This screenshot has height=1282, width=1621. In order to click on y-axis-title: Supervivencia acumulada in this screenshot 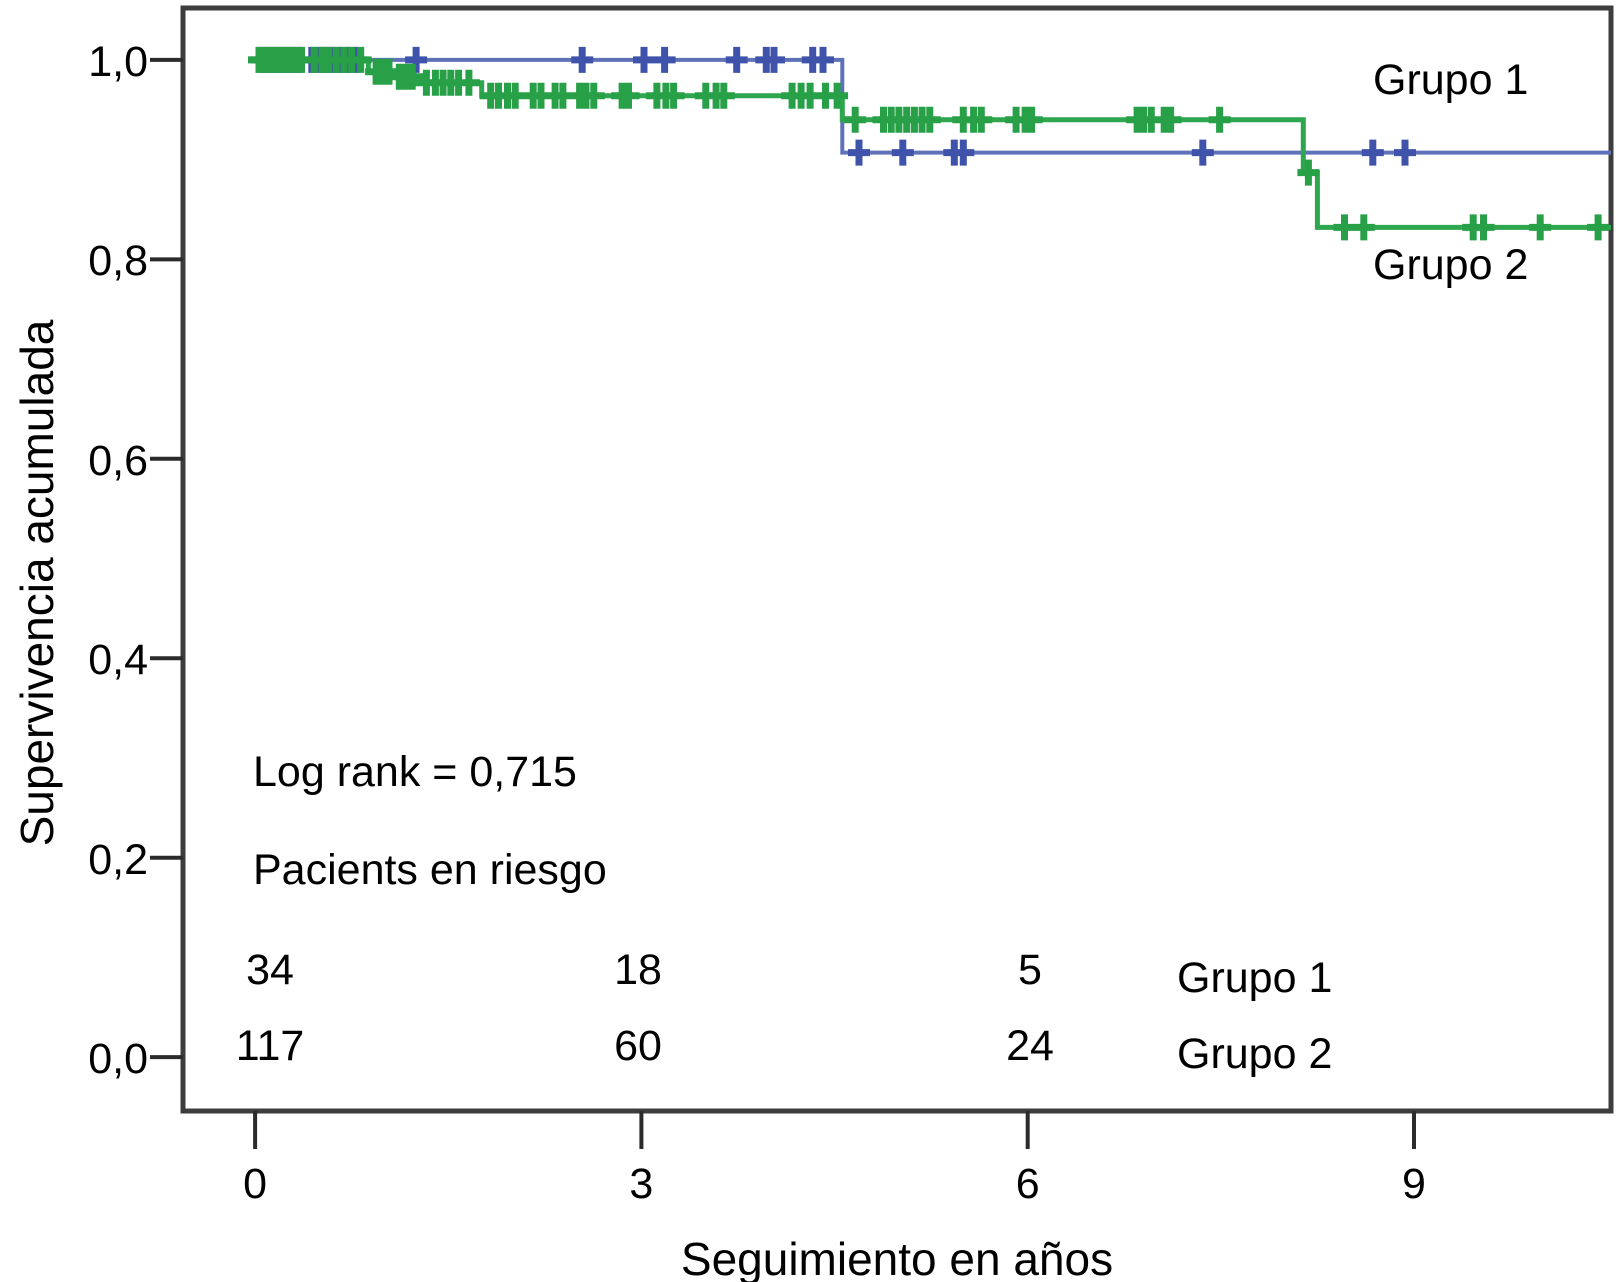, I will do `click(37, 583)`.